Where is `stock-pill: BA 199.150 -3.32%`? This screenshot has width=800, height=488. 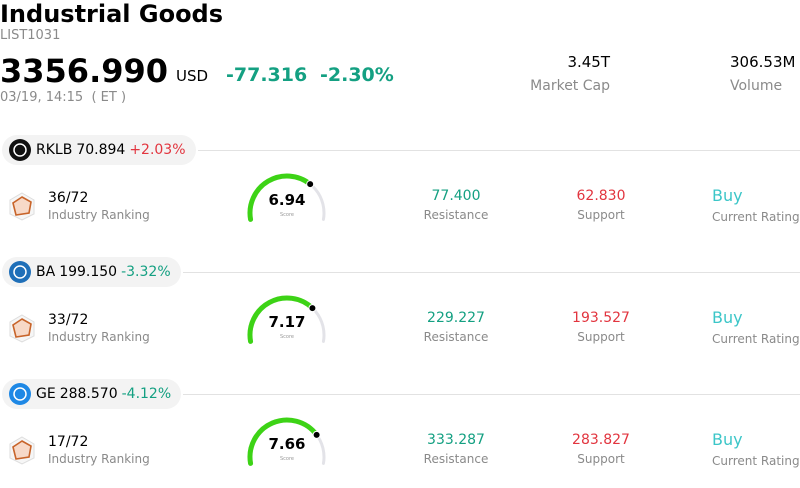 stock-pill: BA 199.150 -3.32% is located at coordinates (91, 272).